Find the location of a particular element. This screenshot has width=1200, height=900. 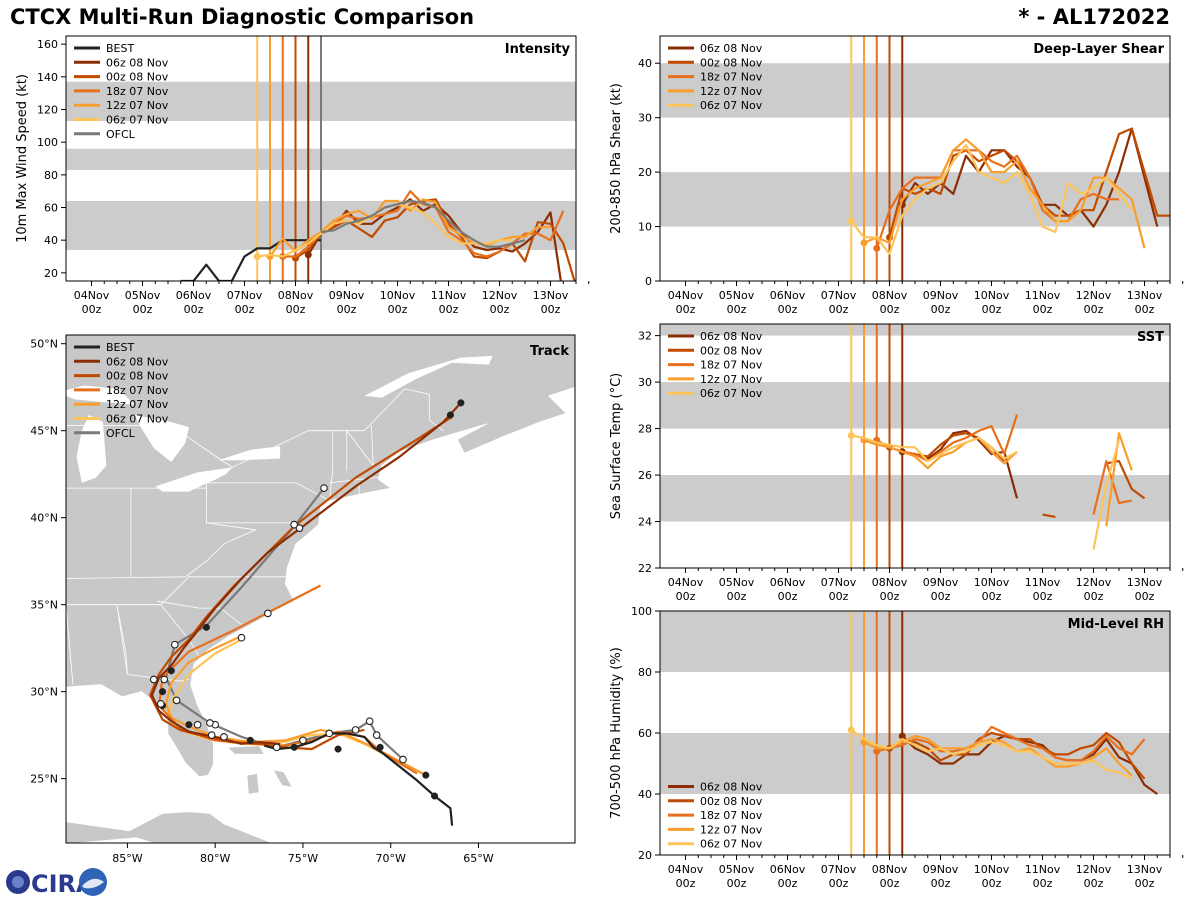

cuba-land is located at coordinates (170, 827).